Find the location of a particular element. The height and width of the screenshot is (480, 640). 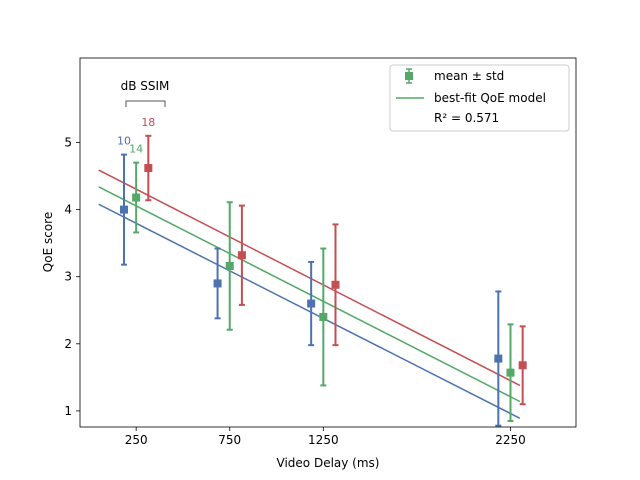

y-tick-label: 5 is located at coordinates (68, 143).